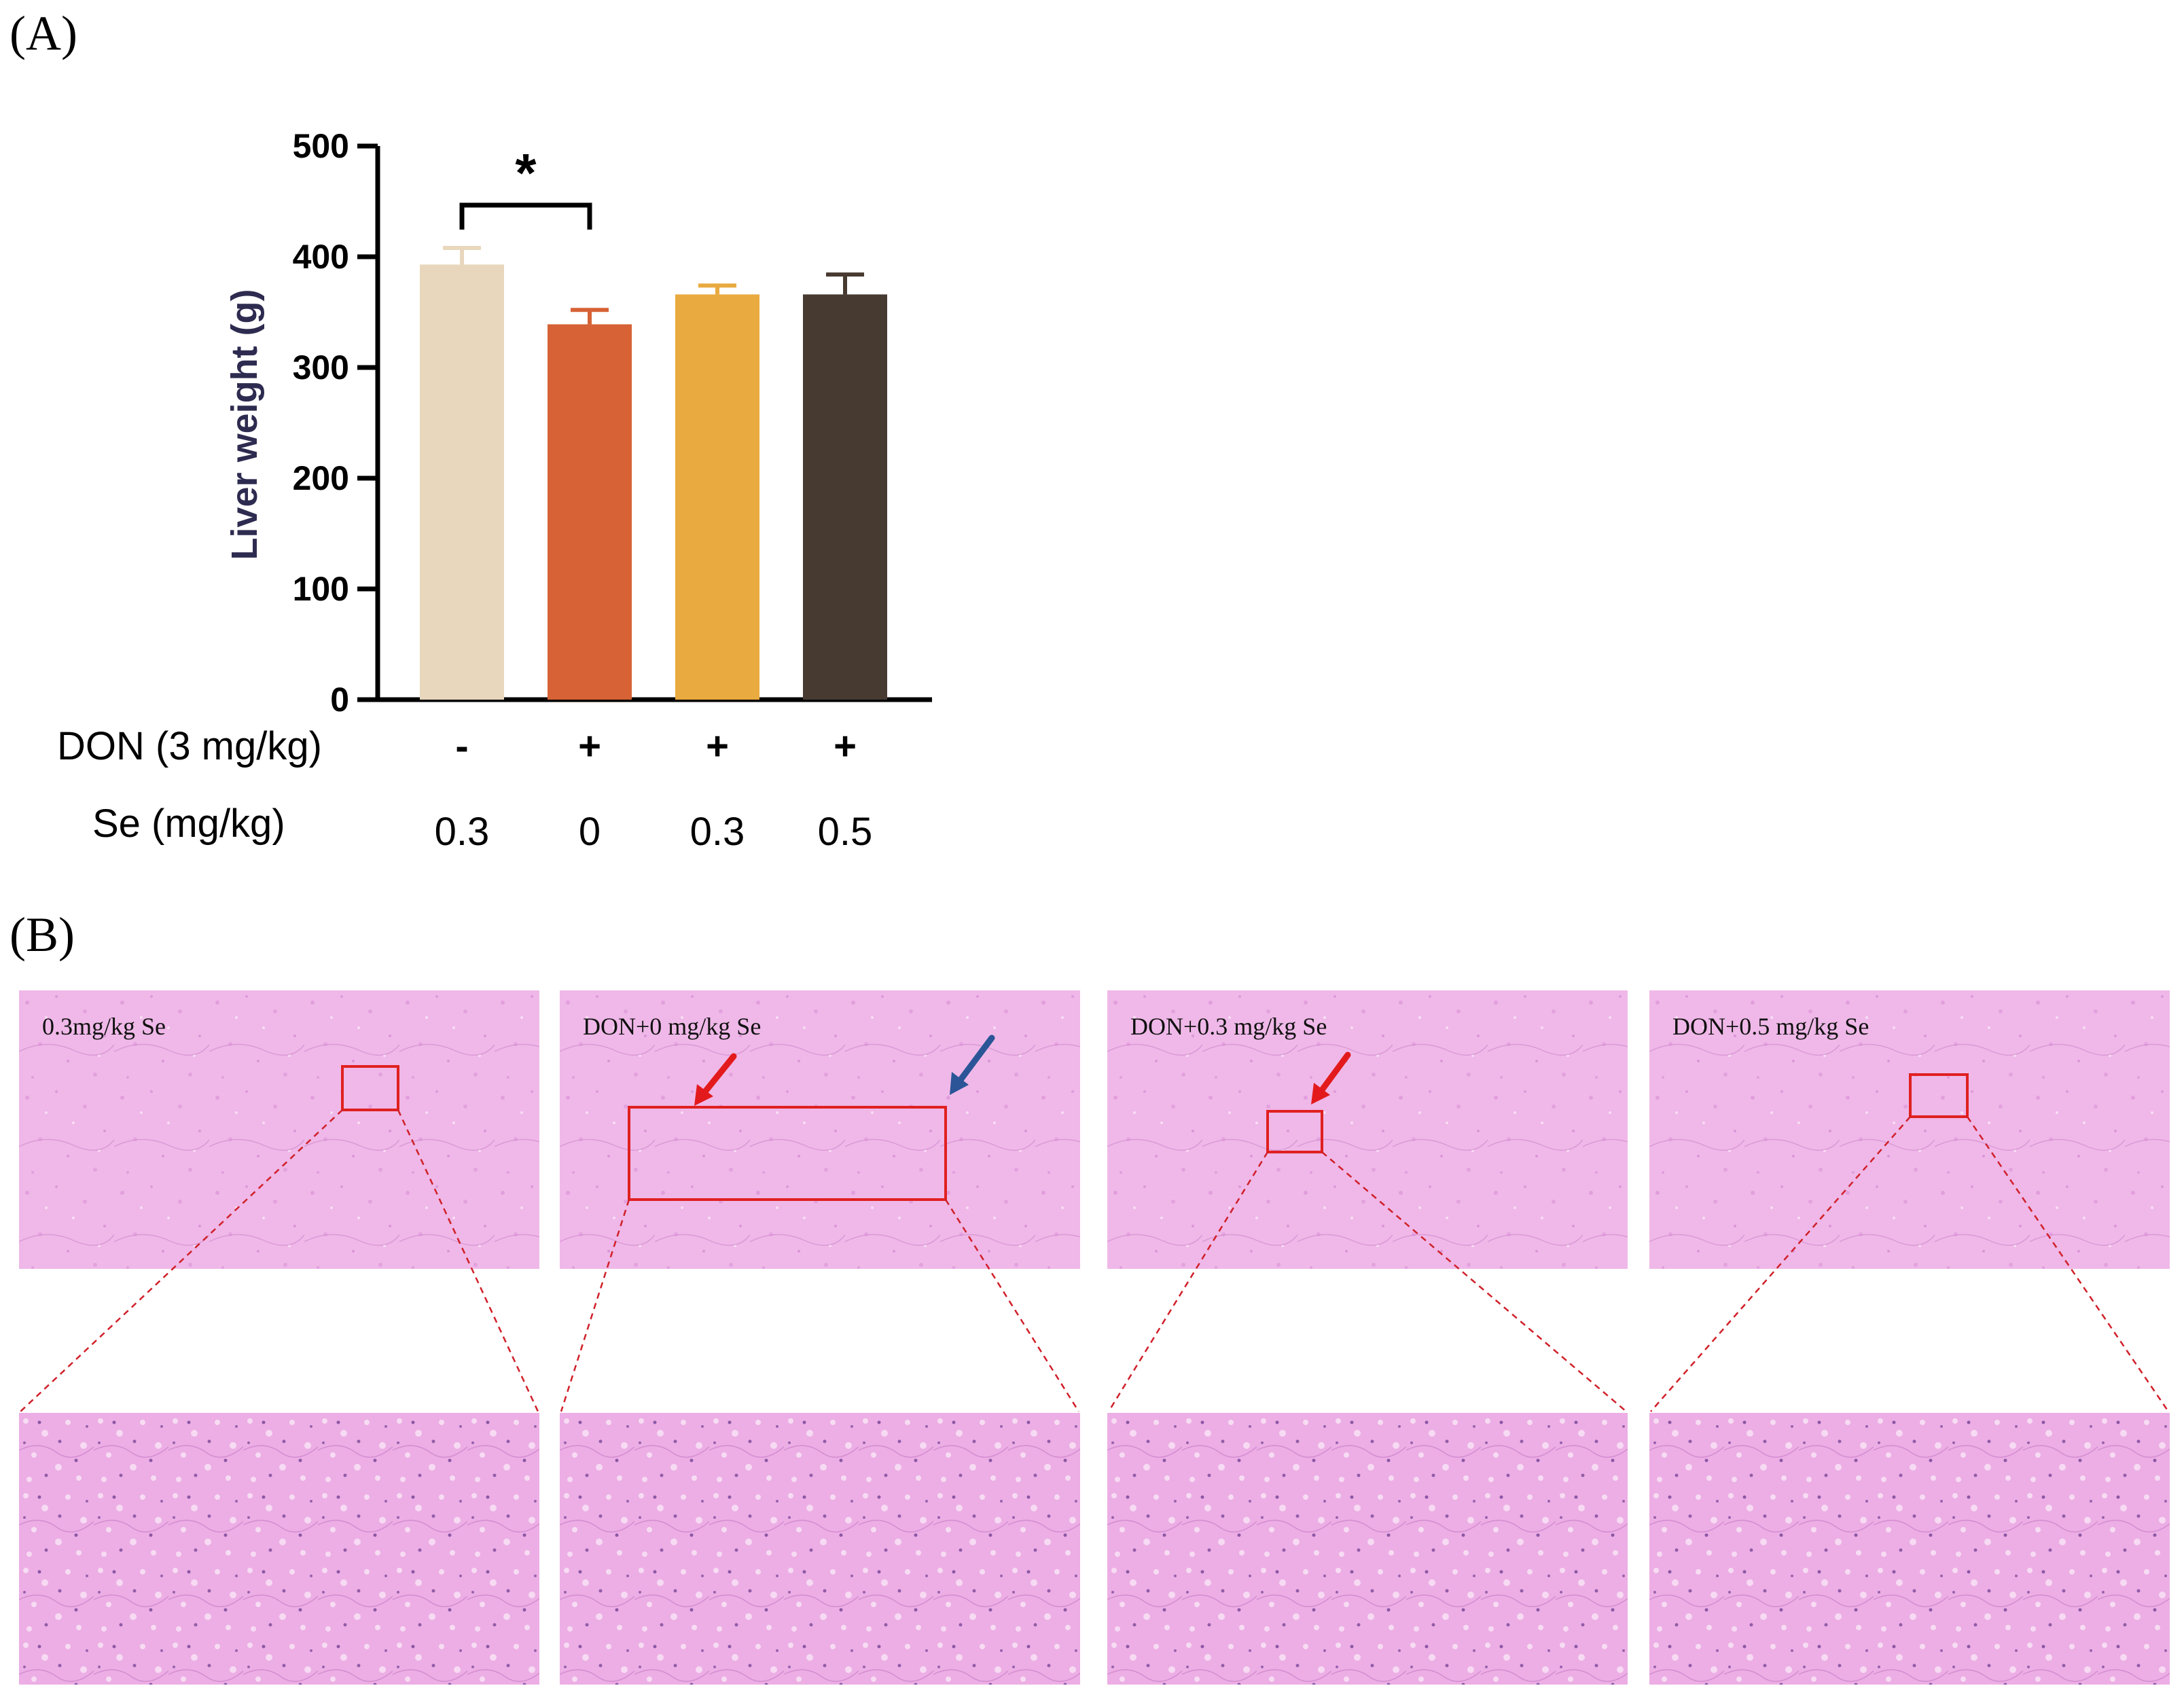 The width and height of the screenshot is (2184, 1707). Describe the element at coordinates (820, 1129) in the screenshot. I see `micrograph-overview-2: DON+0 mg/kg Se` at that location.